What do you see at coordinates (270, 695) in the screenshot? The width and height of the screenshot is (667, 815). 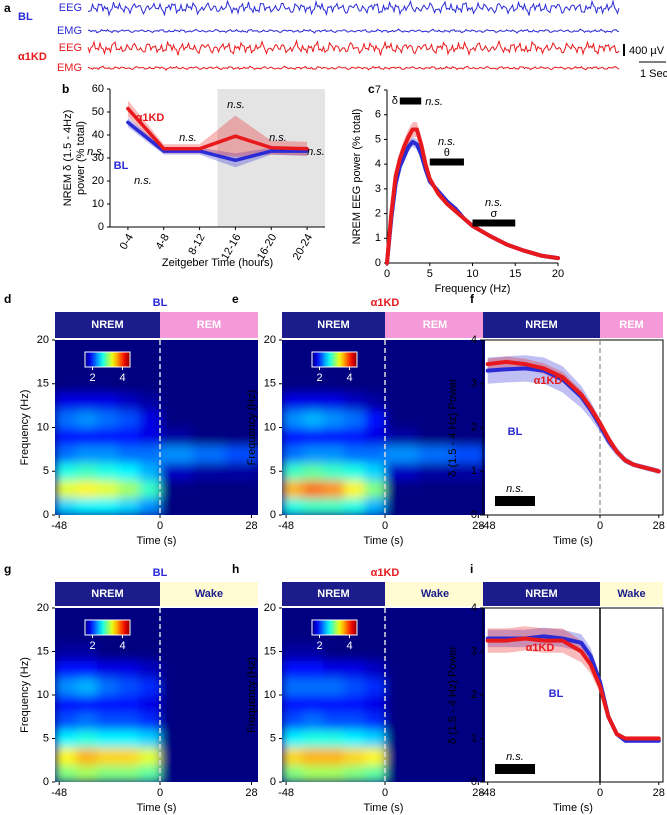 I see `y-tick-label: 10` at bounding box center [270, 695].